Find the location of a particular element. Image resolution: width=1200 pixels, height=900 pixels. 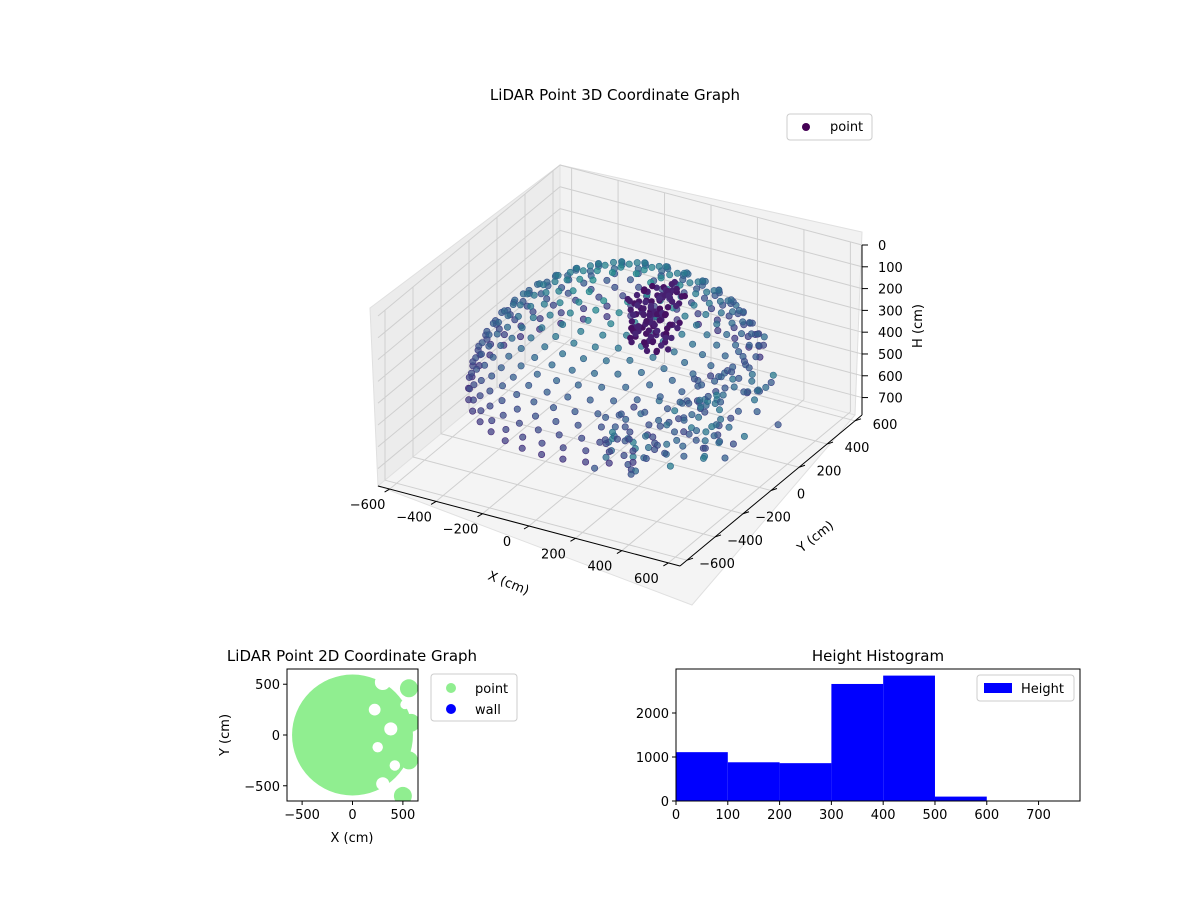

data-point-2d is located at coordinates (402, 793).